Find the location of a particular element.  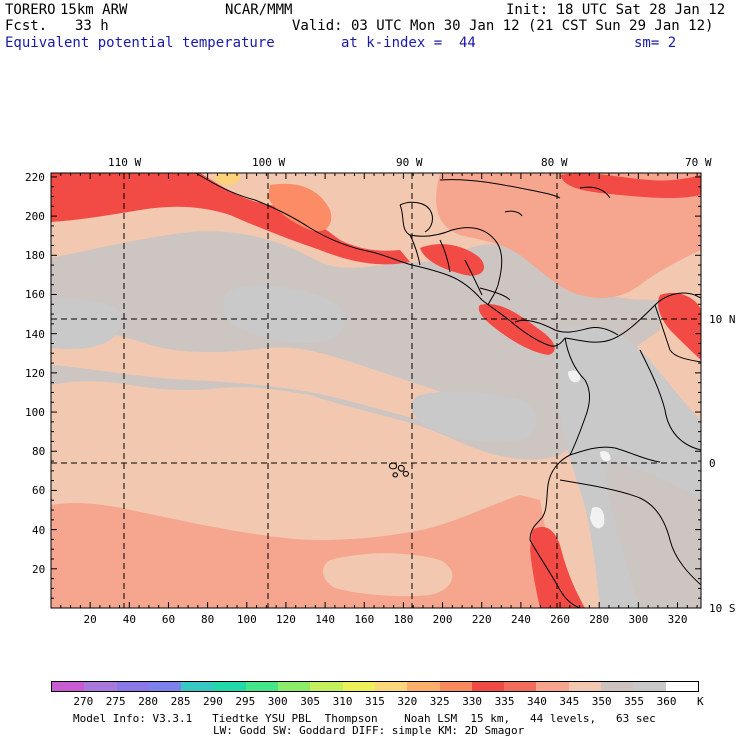

bottom-tick-label: 60 is located at coordinates (168, 619).